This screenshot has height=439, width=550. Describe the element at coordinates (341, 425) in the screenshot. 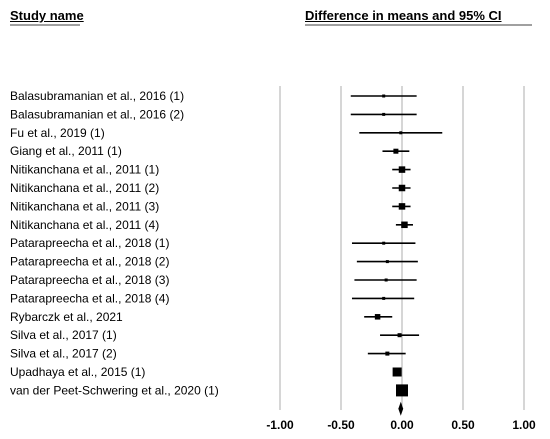

I see `x-tick-label: -0.50` at that location.